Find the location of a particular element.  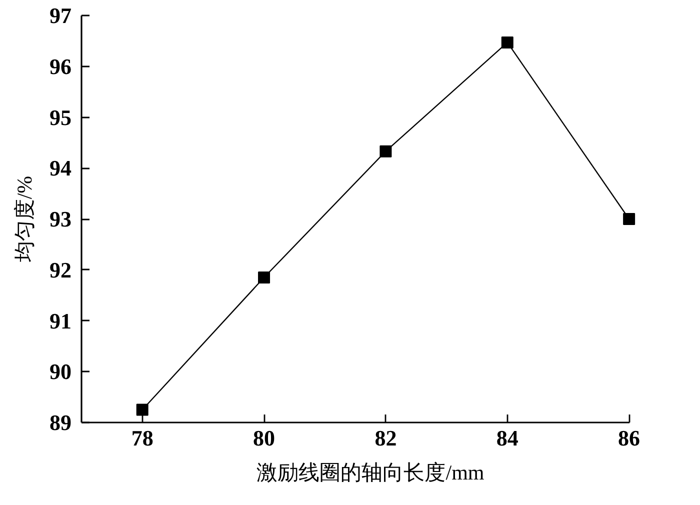

x-tick-label: 78 is located at coordinates (142, 438).